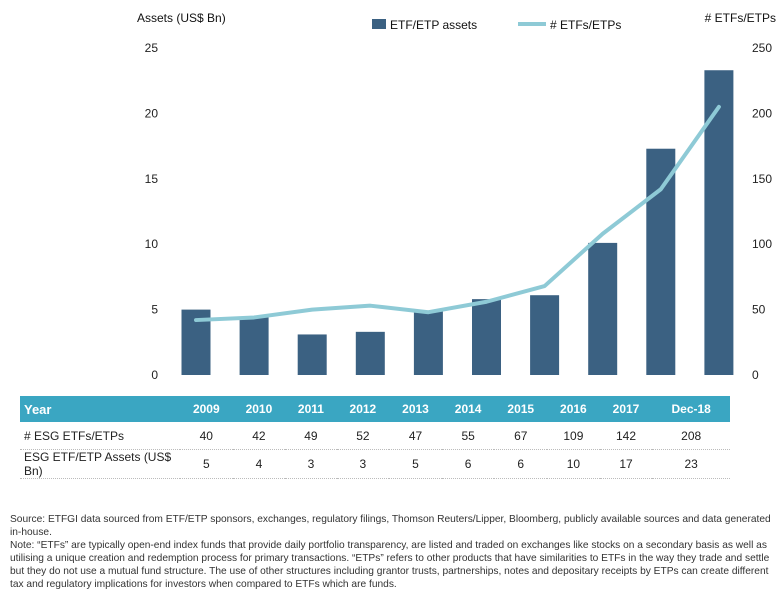 This screenshot has height=591, width=780. I want to click on table-header-label: Year, so click(38, 409).